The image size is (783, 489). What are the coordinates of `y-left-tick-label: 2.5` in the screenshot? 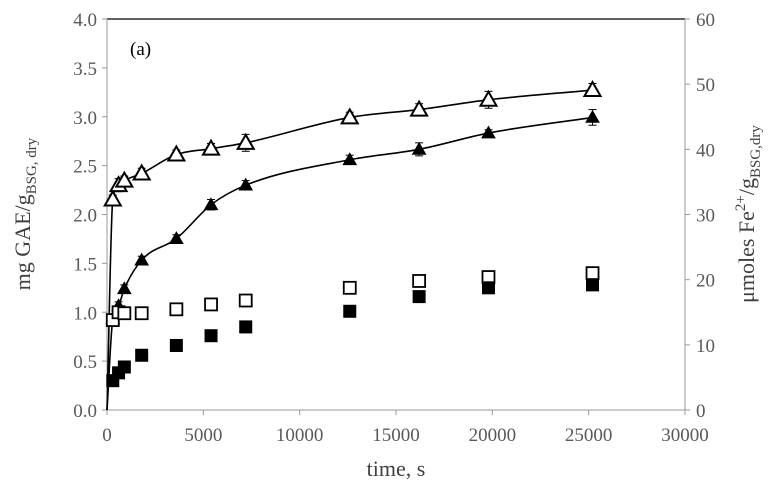 It's located at (85, 167).